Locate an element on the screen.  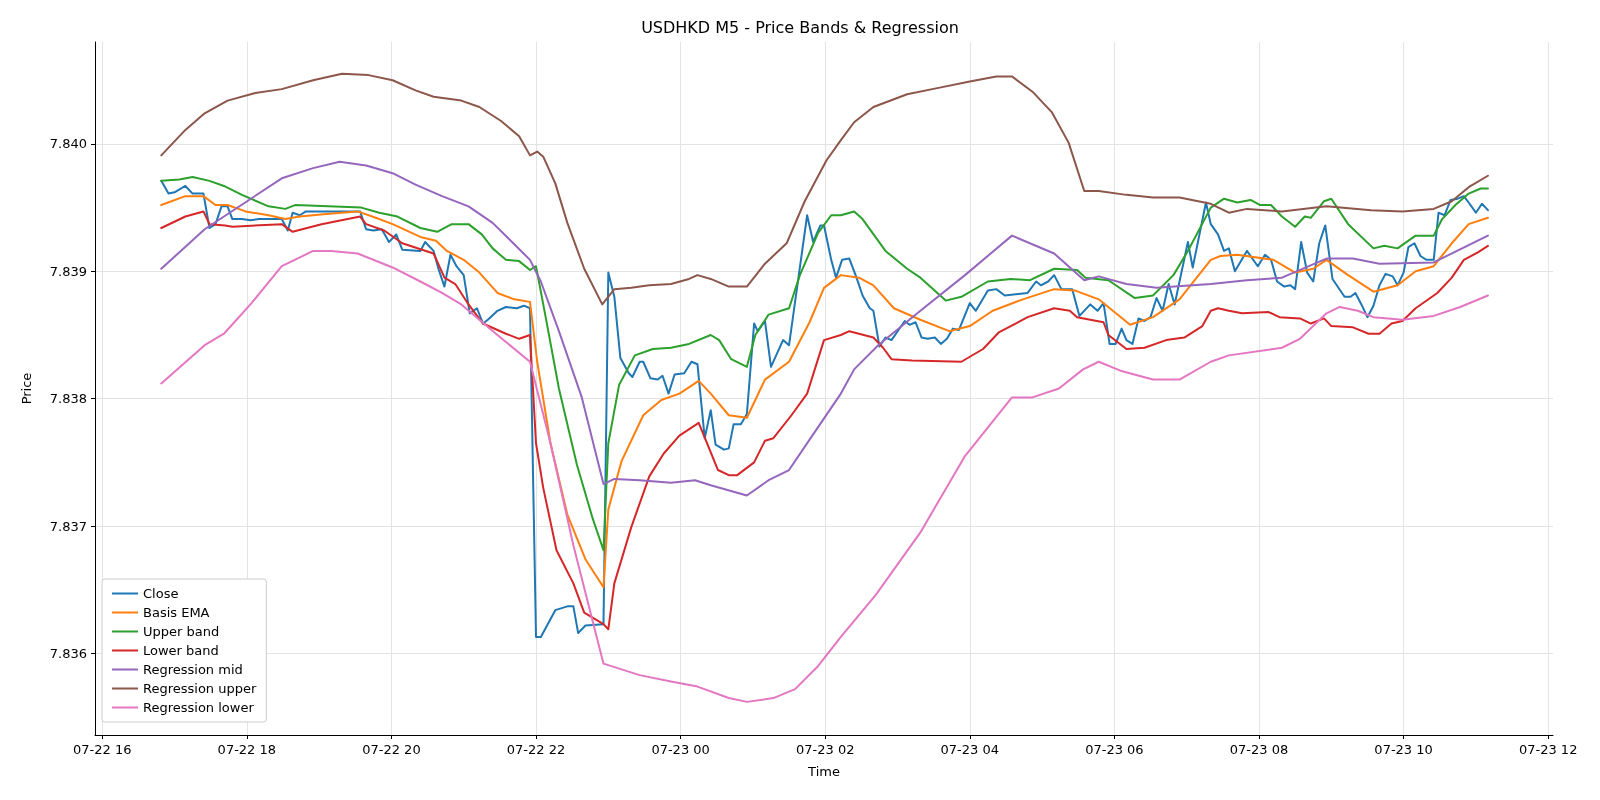
x-tick-label: 07-22 18 is located at coordinates (247, 749).